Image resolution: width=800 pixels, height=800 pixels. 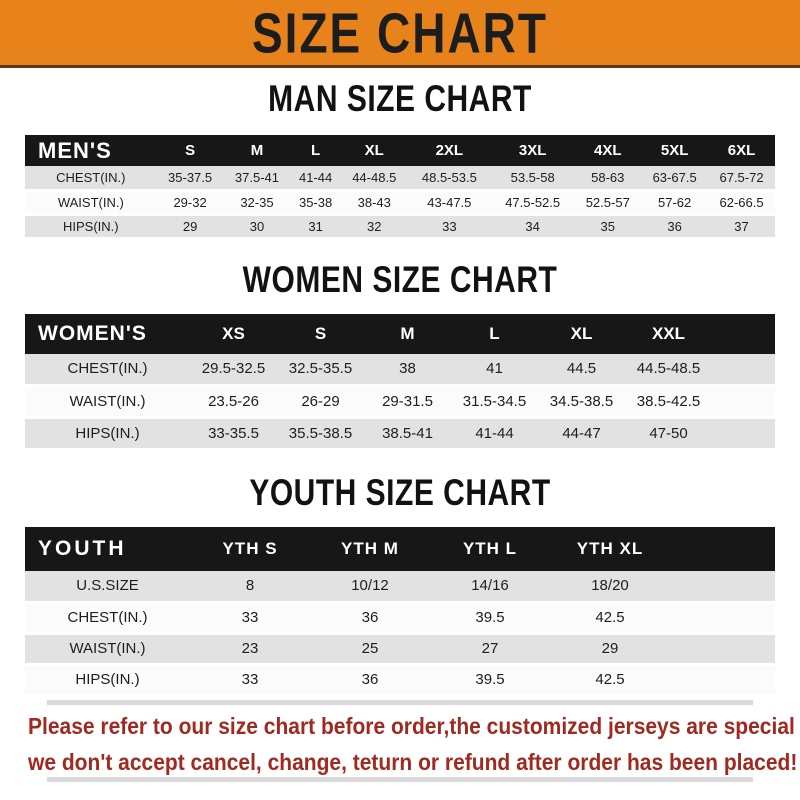 I want to click on column-header: YTH L, so click(x=490, y=549).